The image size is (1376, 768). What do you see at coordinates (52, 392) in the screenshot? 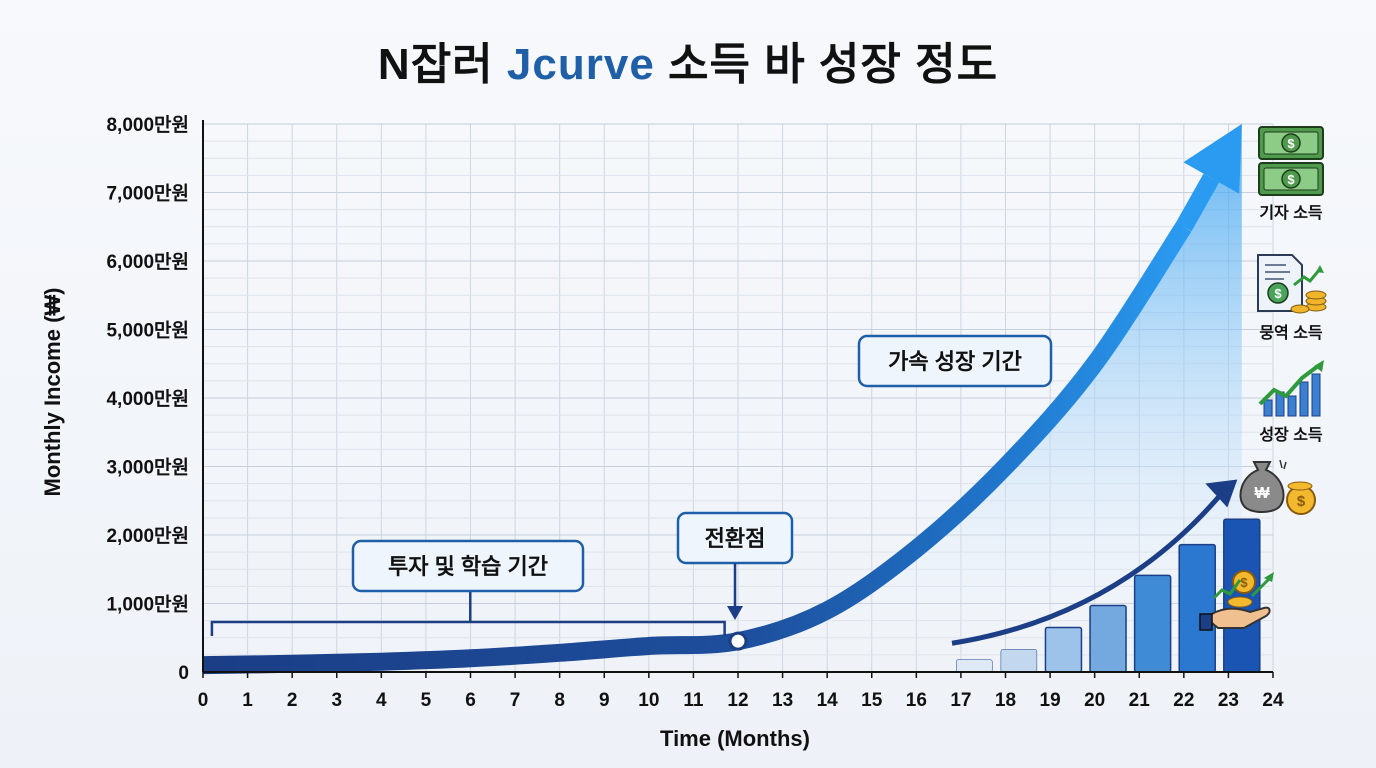
I see `y-axis-label: Monthly Income (₩)` at bounding box center [52, 392].